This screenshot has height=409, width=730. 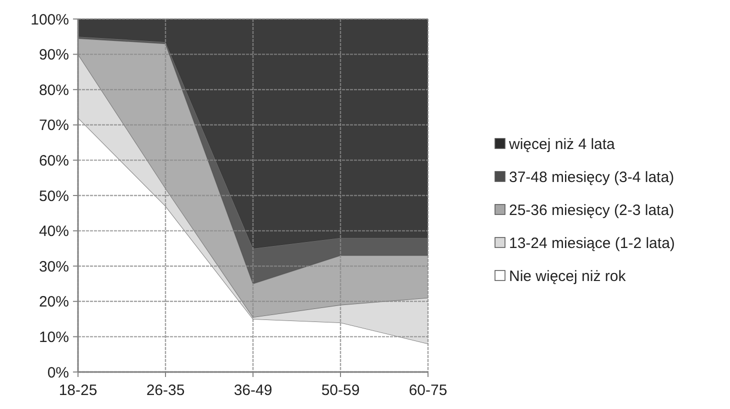 What do you see at coordinates (53, 196) in the screenshot?
I see `y-tick-label: 50%` at bounding box center [53, 196].